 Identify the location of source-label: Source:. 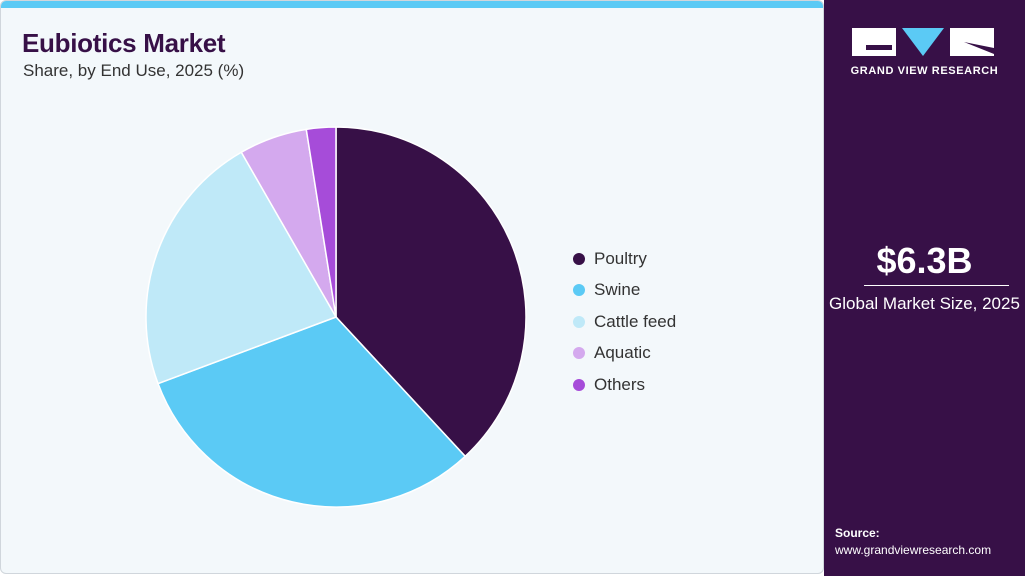
(857, 533).